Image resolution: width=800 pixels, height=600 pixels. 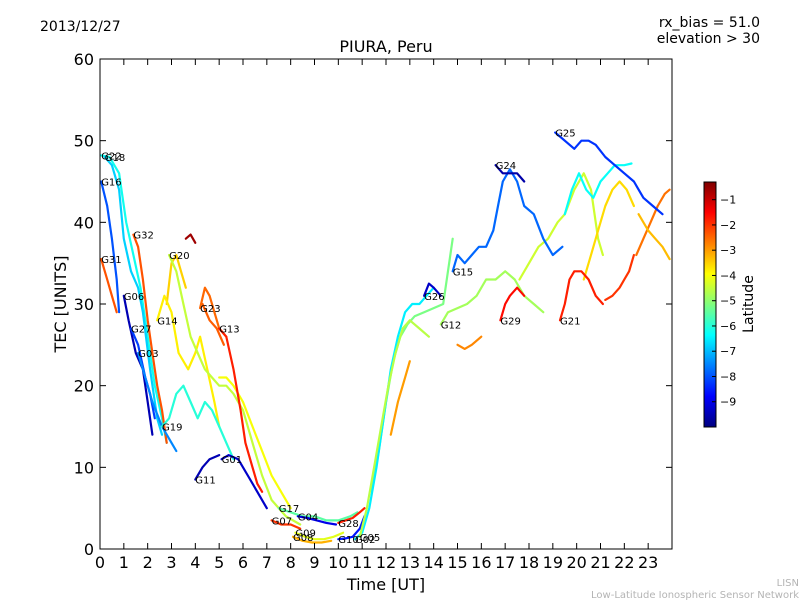 I want to click on series-label-g29: G29, so click(x=510, y=321).